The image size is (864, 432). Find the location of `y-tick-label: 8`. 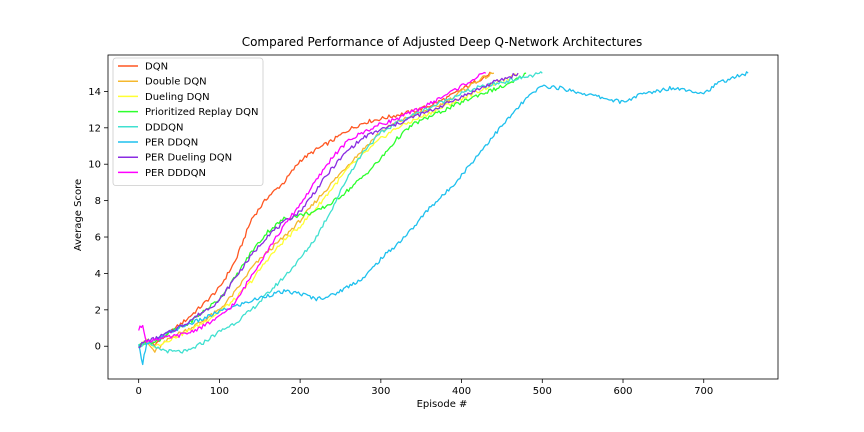

y-tick-label: 8 is located at coordinates (98, 201).